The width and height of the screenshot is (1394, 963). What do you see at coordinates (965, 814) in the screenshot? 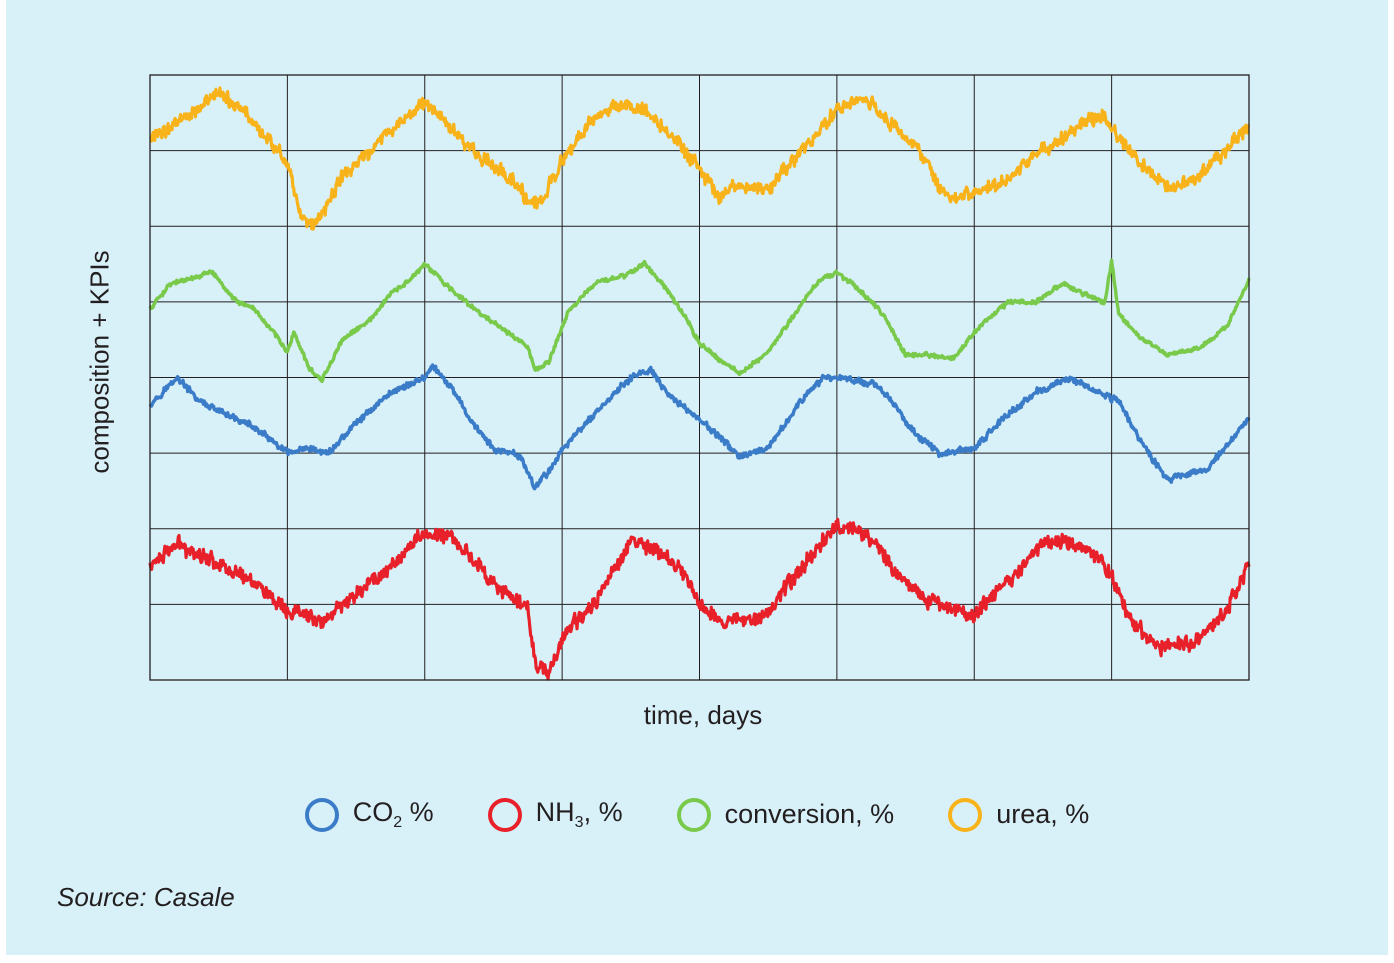
I see `legend-swatch-urea` at bounding box center [965, 814].